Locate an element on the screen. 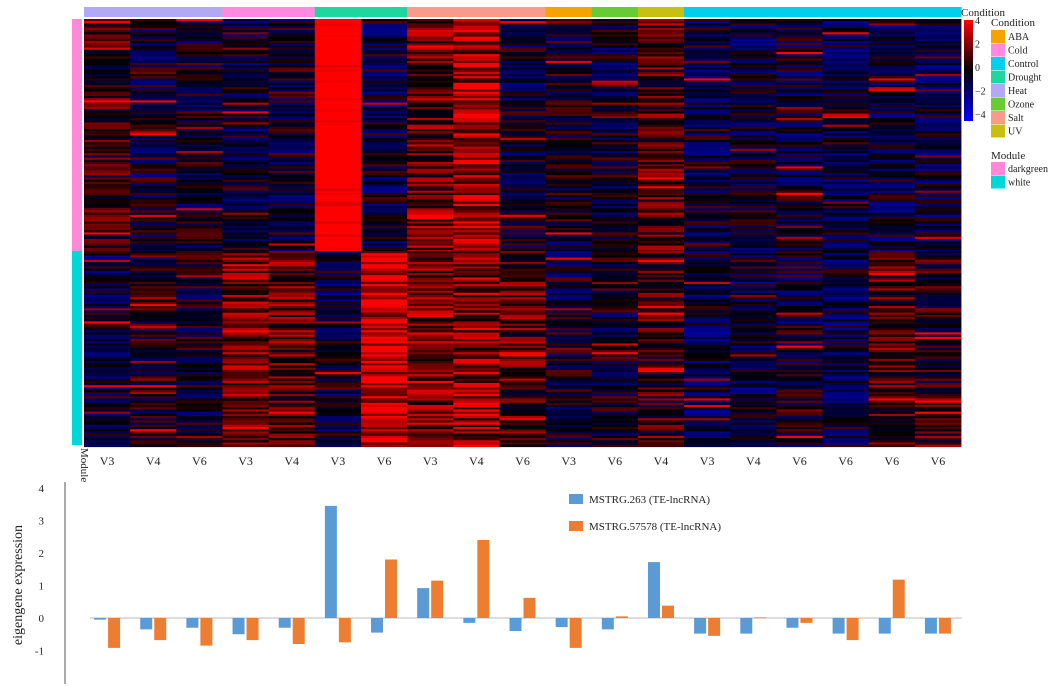 The image size is (1055, 686). condition-cell is located at coordinates (753, 12).